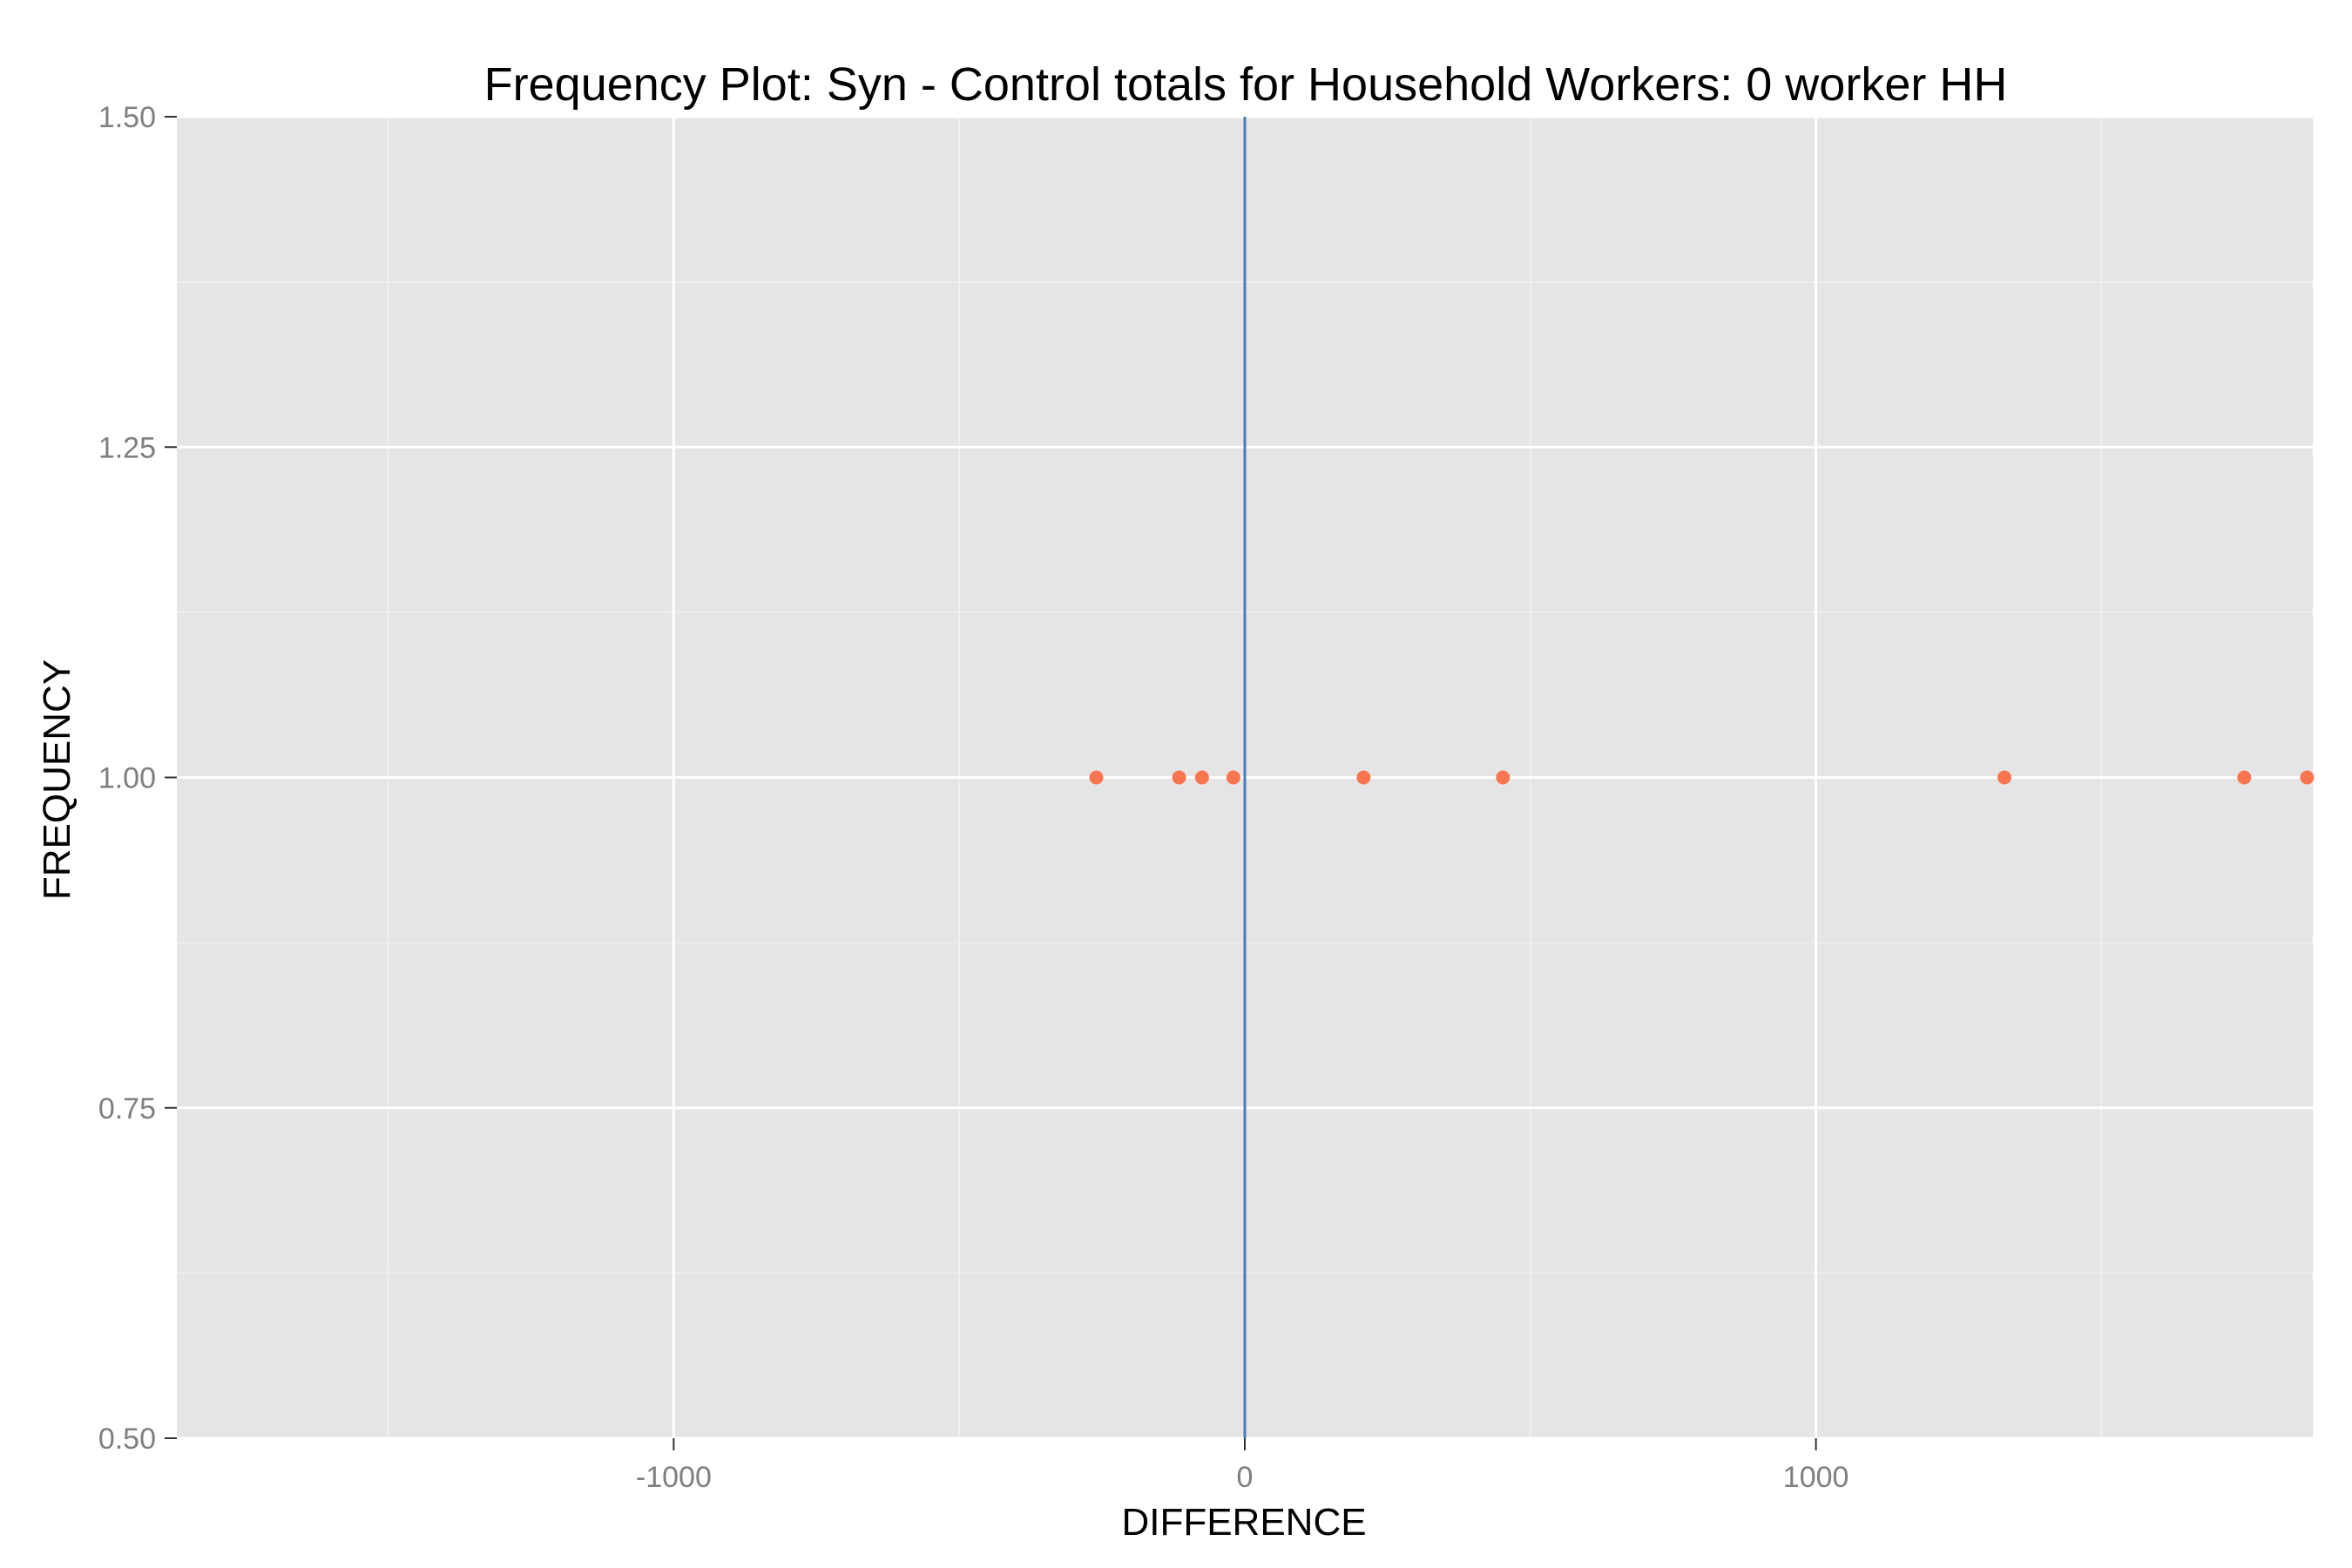 The image size is (2352, 1568). I want to click on y-tick-labels: 0.50 0.75 1.00 1.25 1.50, so click(127, 778).